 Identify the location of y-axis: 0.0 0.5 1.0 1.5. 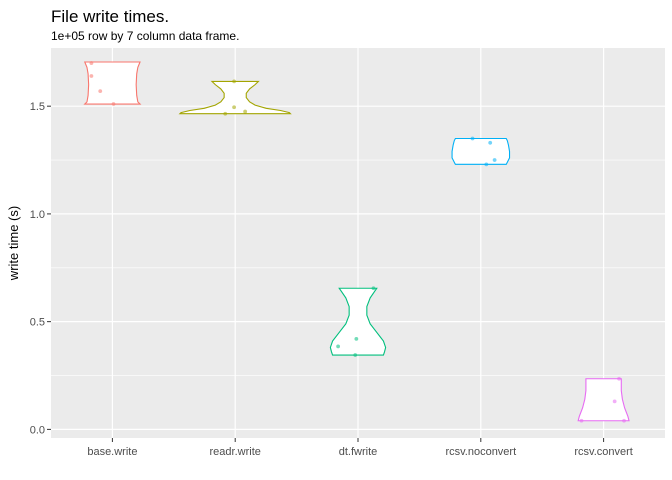
(40, 268).